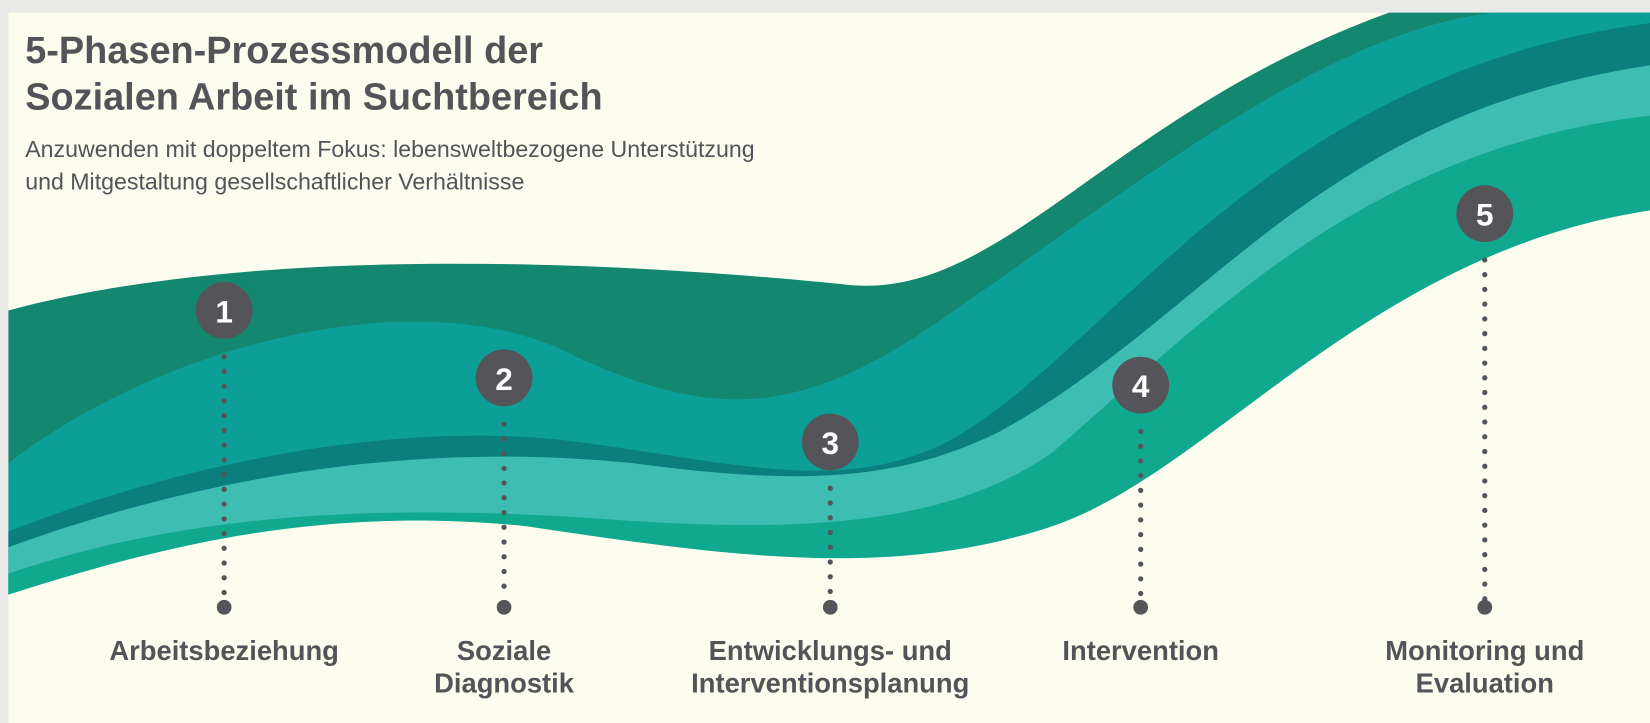 The height and width of the screenshot is (723, 1650). What do you see at coordinates (284, 51) in the screenshot?
I see `title-line: 5-Phasen-Prozessmodell der` at bounding box center [284, 51].